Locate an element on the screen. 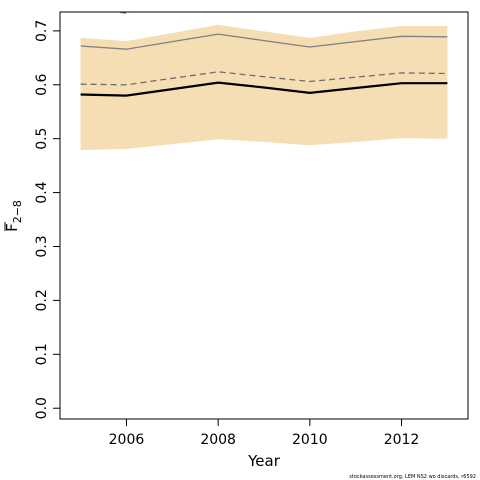 The image size is (480, 480). y-tick-label: 0.4 is located at coordinates (42, 192).